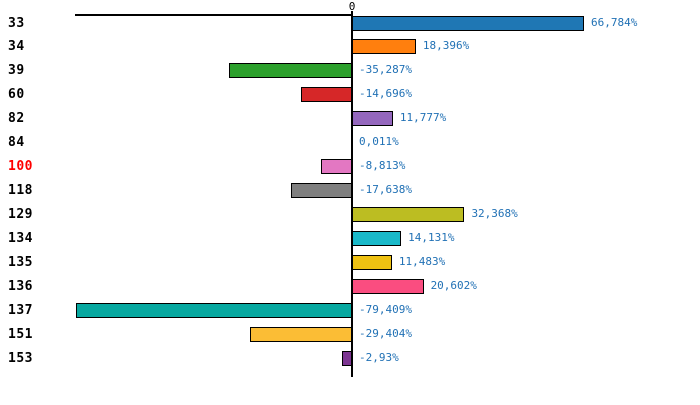 The height and width of the screenshot is (405, 700). I want to click on category-label: 34, so click(16, 47).